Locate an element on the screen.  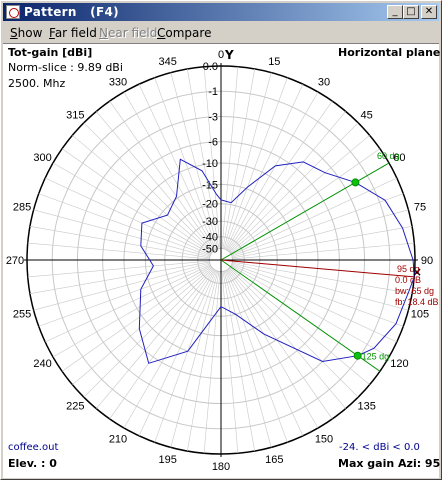
angle-tick-label: 240 is located at coordinates (42, 364).